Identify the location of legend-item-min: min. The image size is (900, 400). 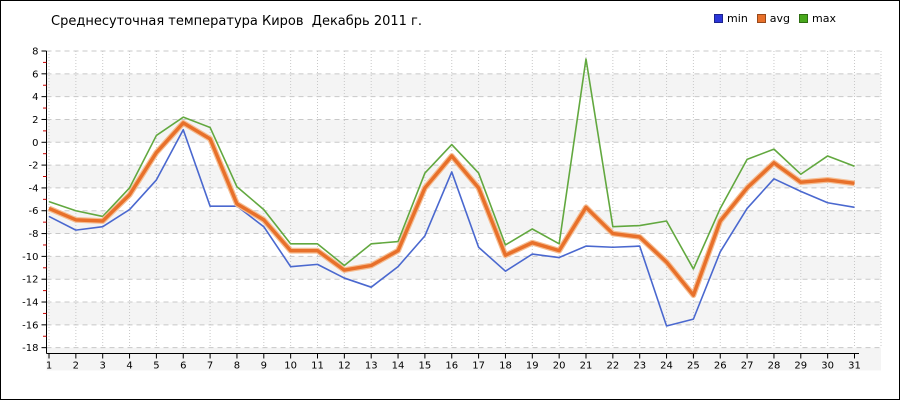
(731, 18).